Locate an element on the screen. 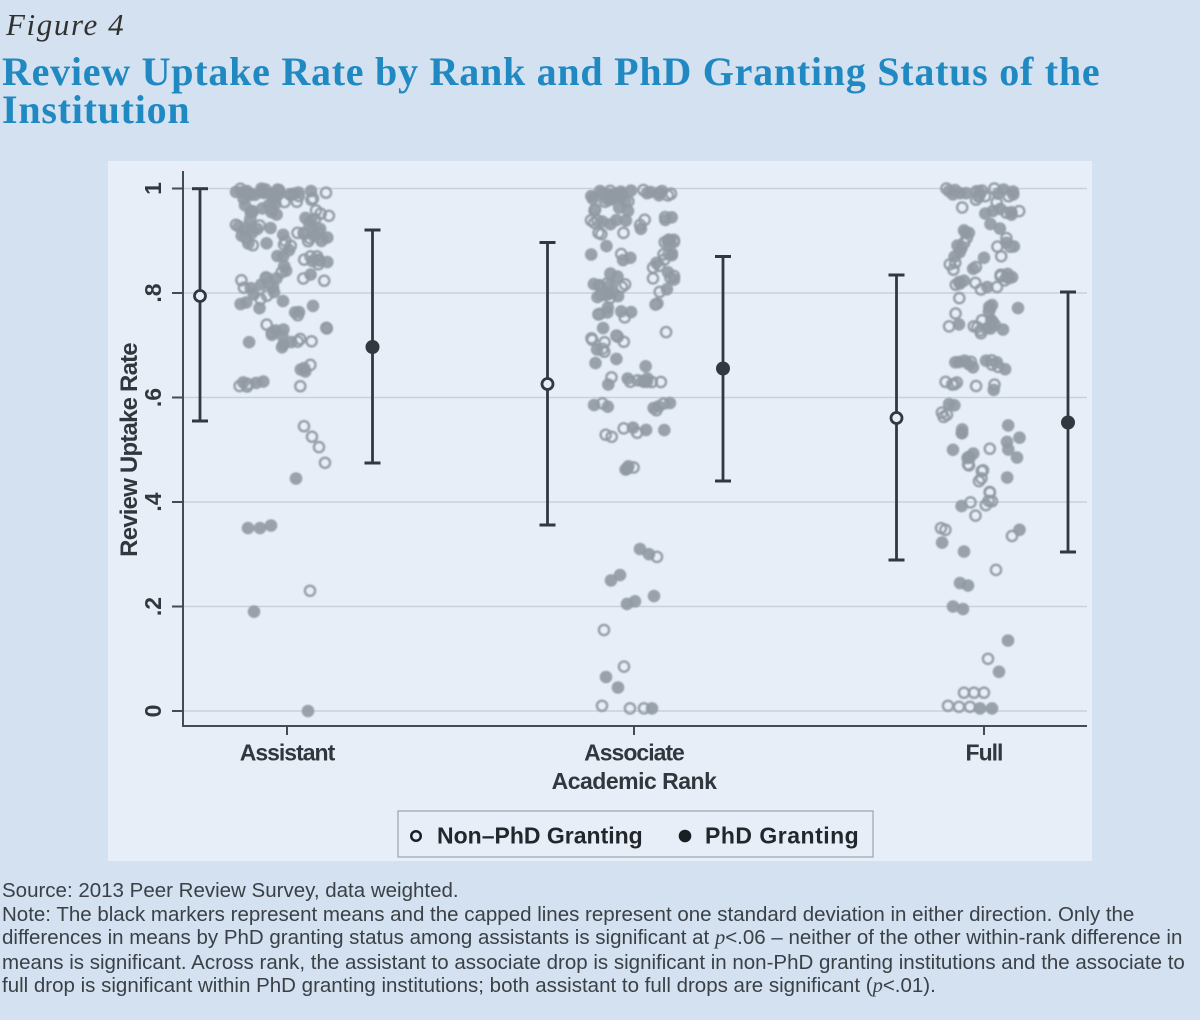 This screenshot has width=1200, height=1020. svg-text: .6 is located at coordinates (153, 397).